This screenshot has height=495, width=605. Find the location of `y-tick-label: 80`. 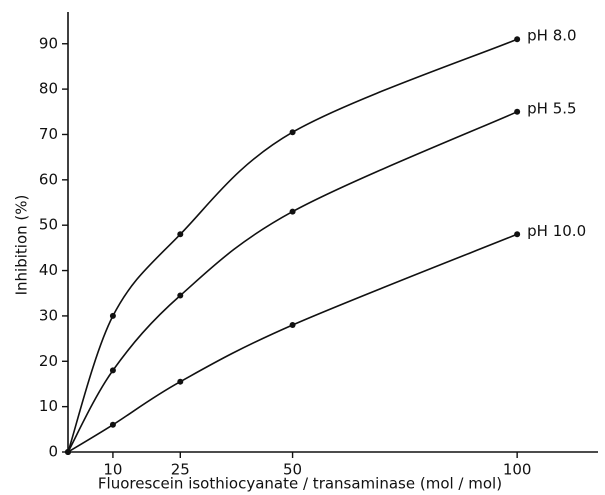

y-tick-label: 80 is located at coordinates (48, 89).